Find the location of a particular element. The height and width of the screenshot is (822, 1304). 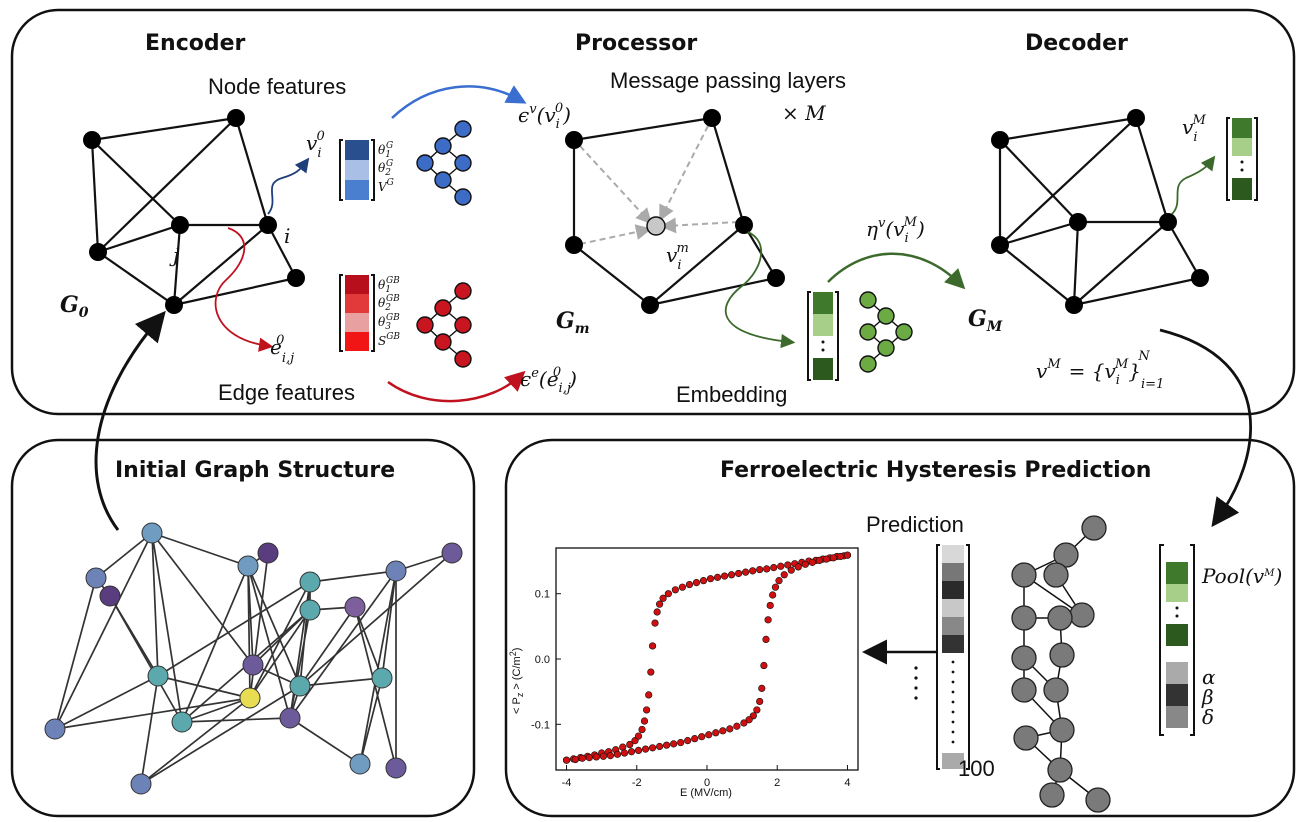

node-feat-2: θ2G is located at coordinates (385, 168).